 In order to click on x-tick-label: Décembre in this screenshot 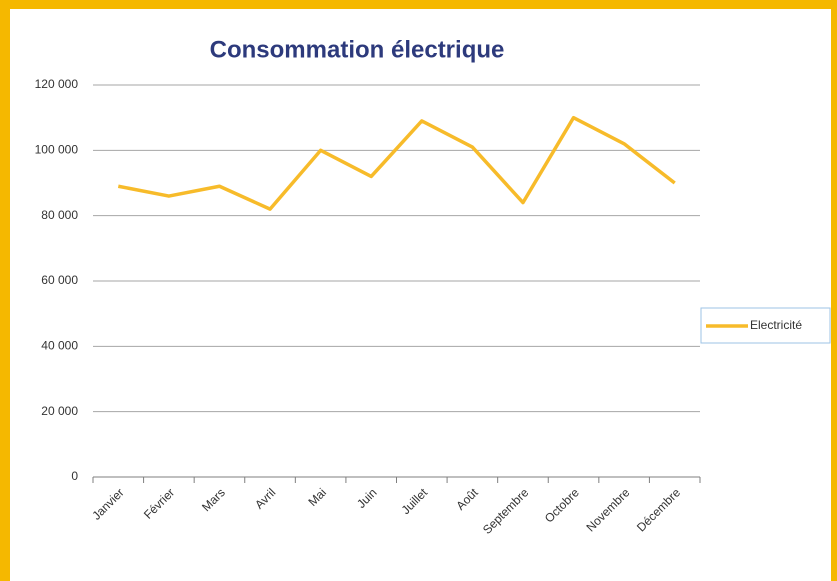, I will do `click(658, 509)`.